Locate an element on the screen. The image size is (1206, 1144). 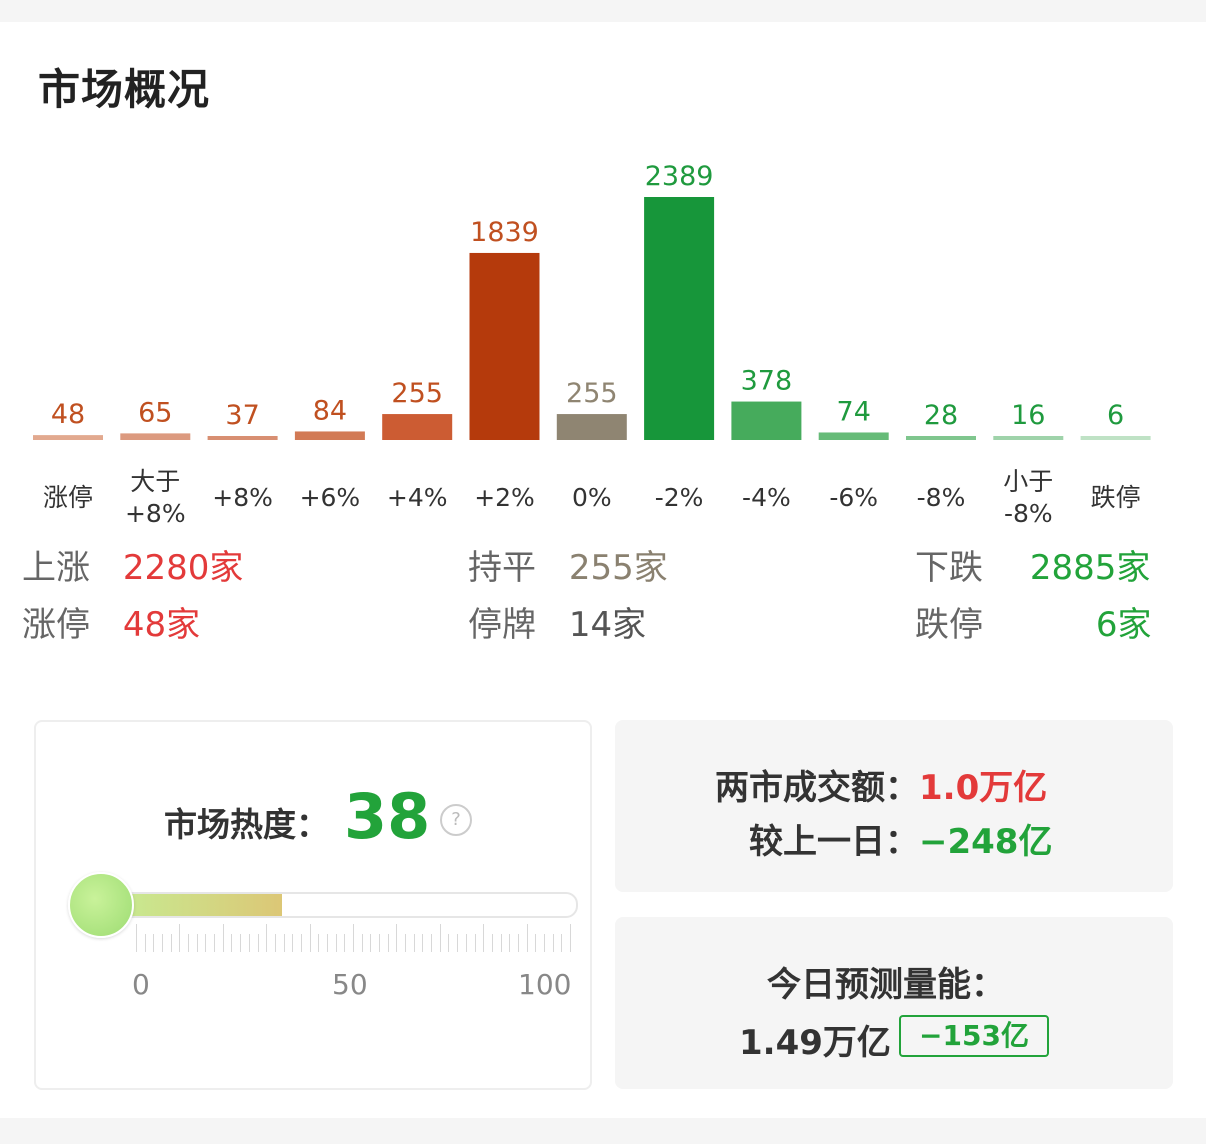
stat-halt-value: 14家 is located at coordinates (607, 625).